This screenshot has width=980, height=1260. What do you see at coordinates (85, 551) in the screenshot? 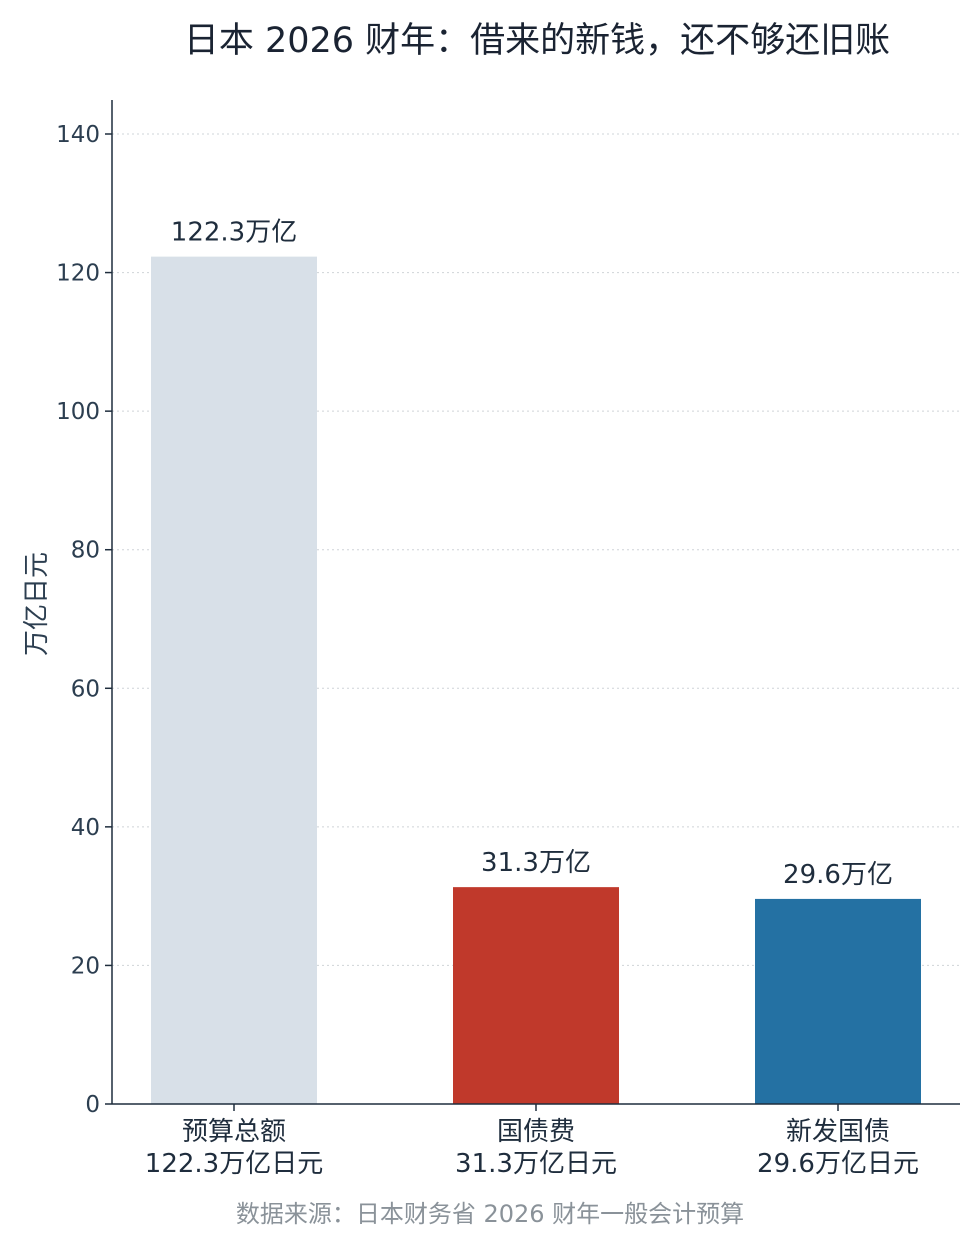
I see `y-tick-label: 80` at bounding box center [85, 551].